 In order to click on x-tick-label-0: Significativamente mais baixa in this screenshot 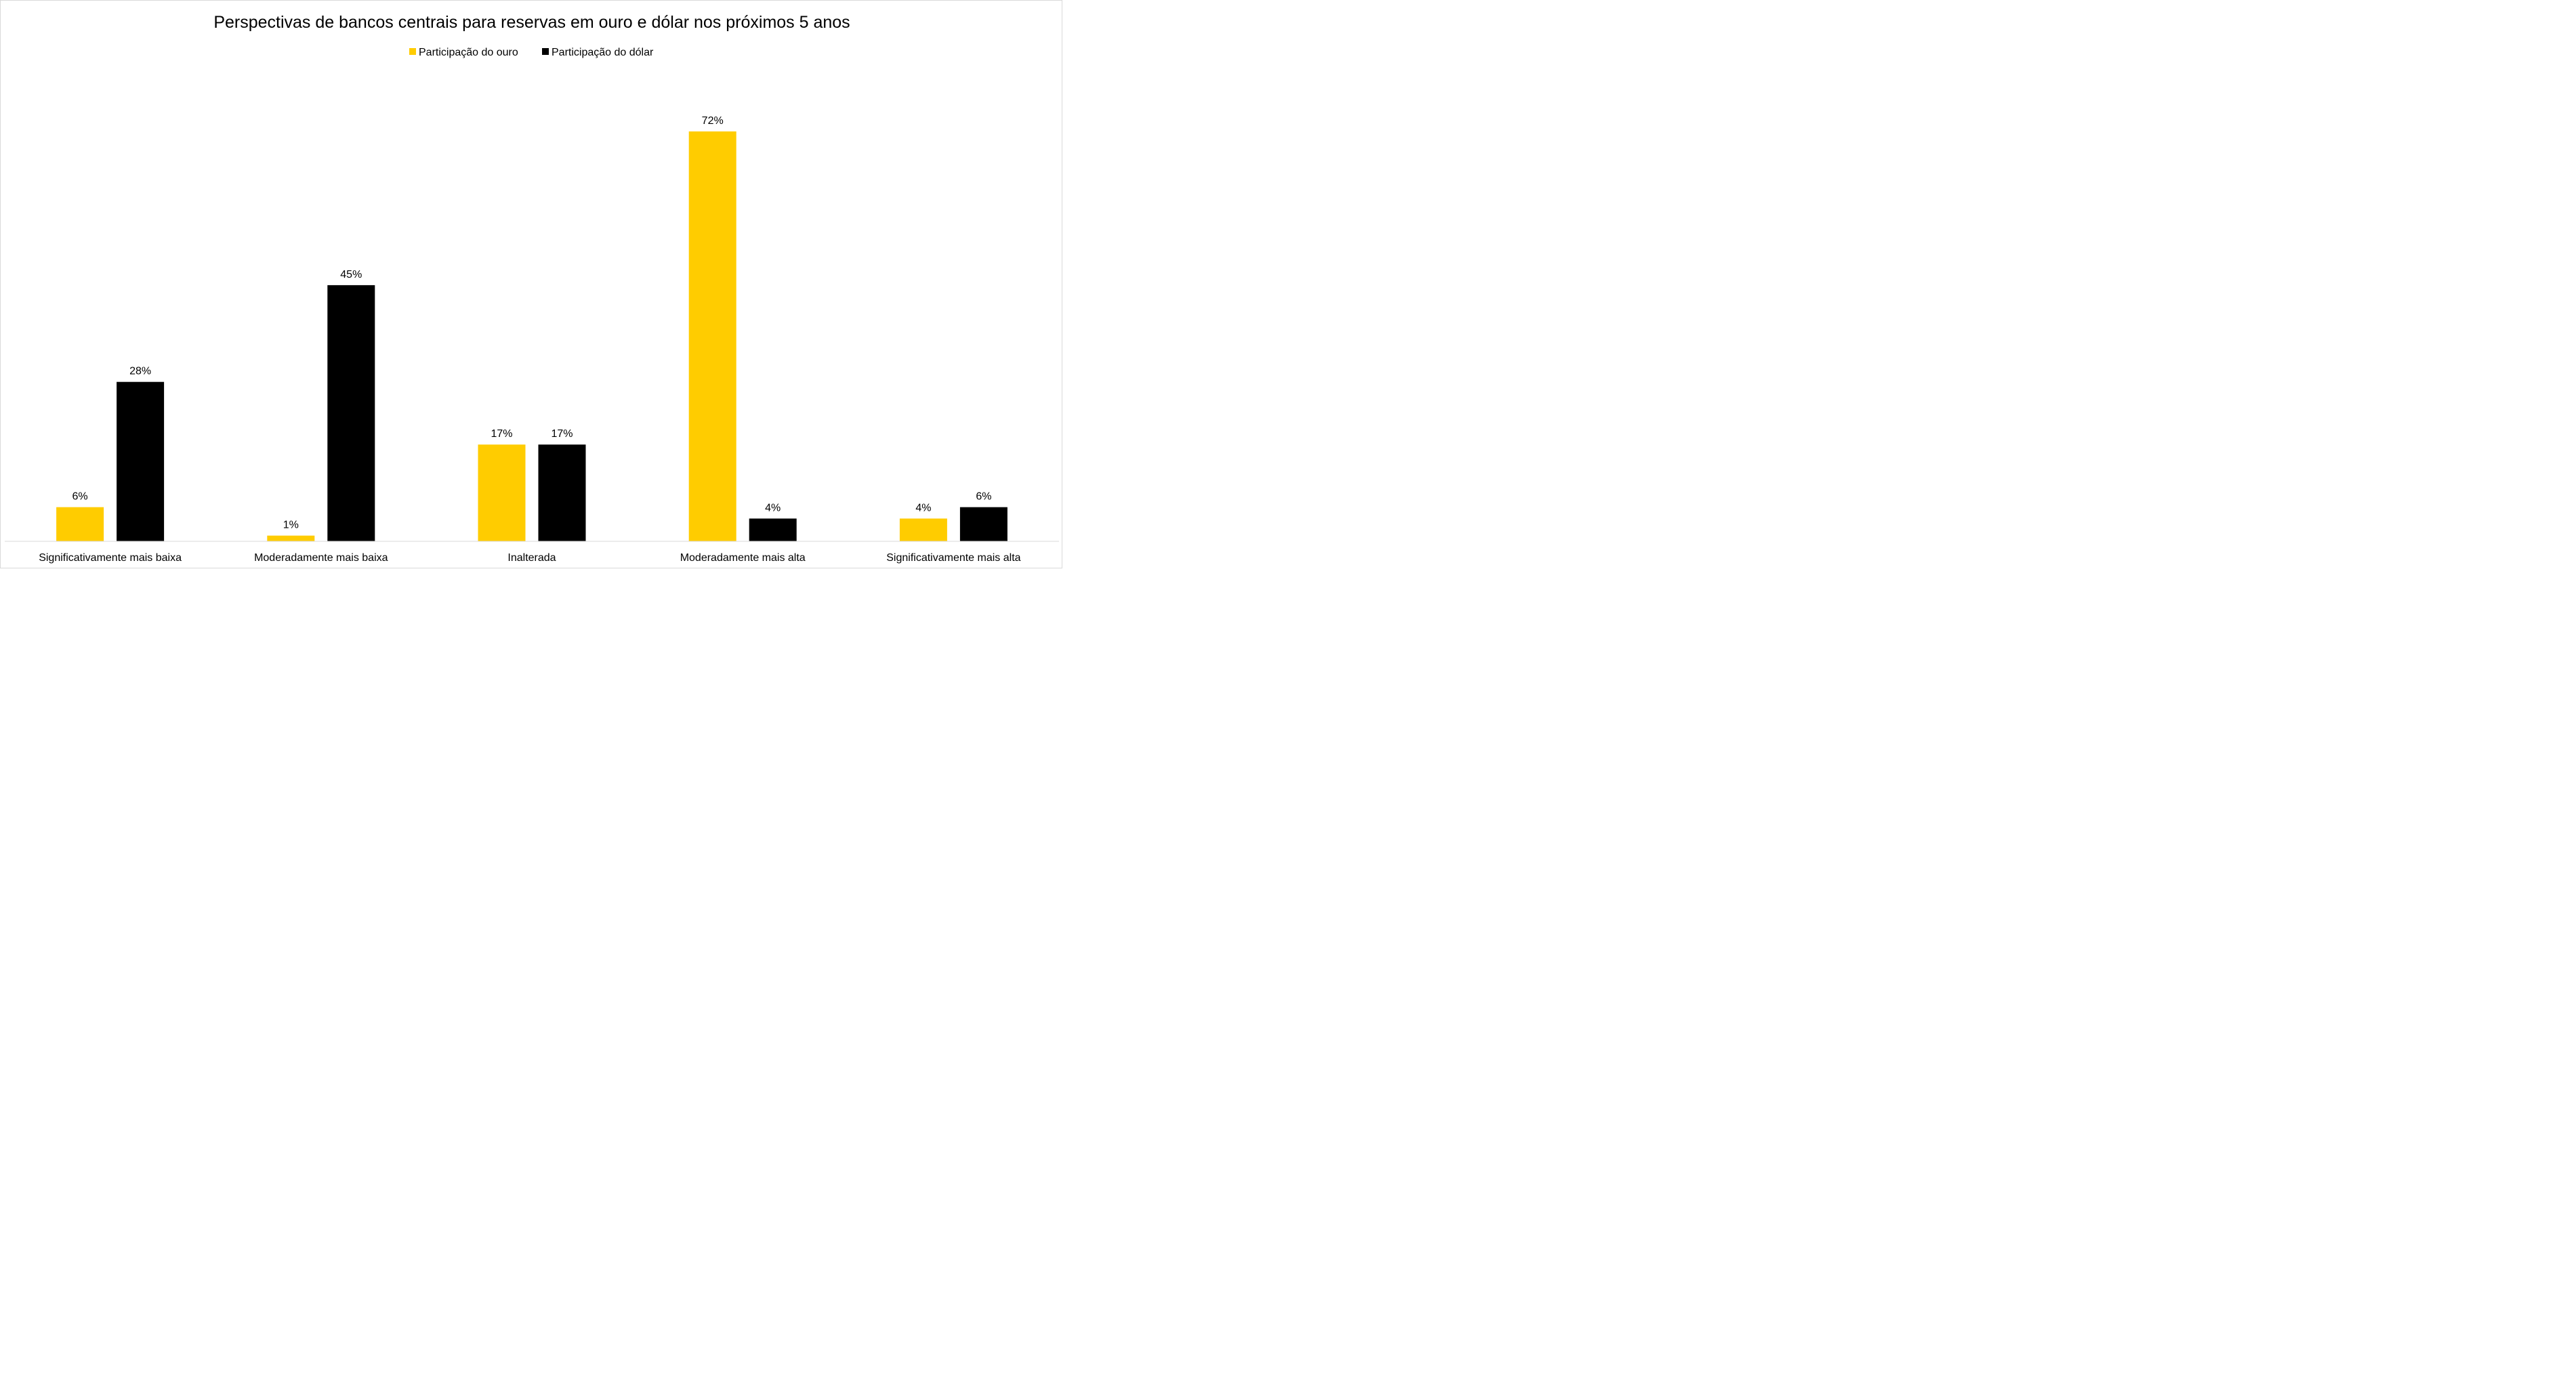, I will do `click(110, 558)`.